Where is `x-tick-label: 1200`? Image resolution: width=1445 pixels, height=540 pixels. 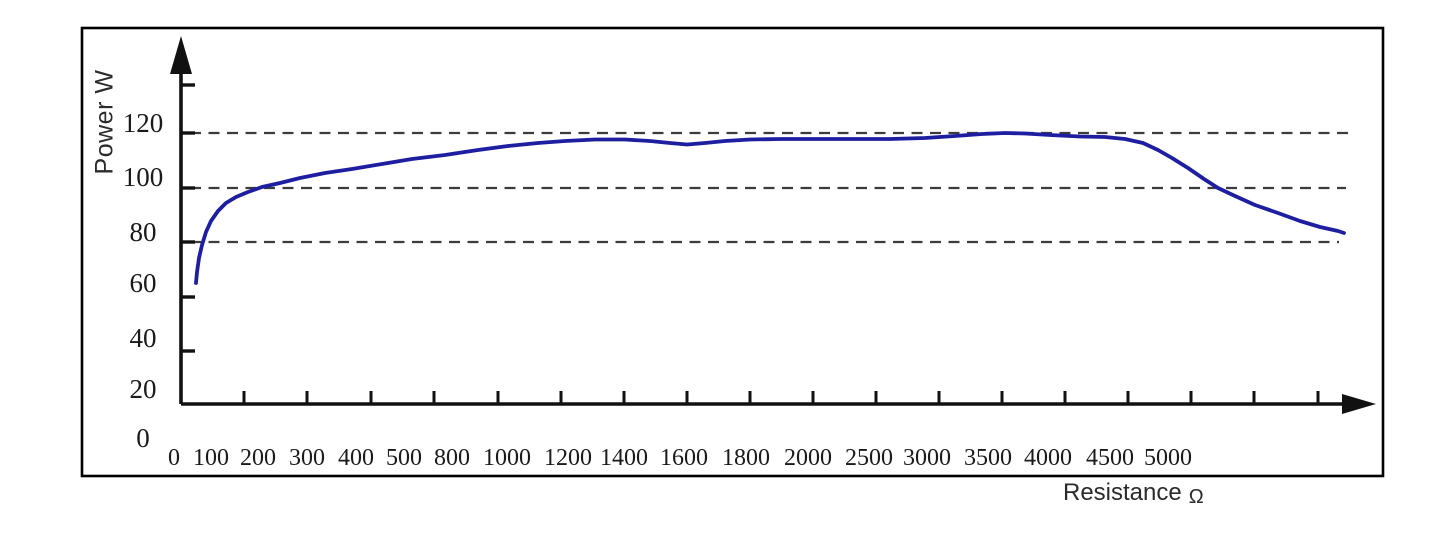 x-tick-label: 1200 is located at coordinates (568, 458).